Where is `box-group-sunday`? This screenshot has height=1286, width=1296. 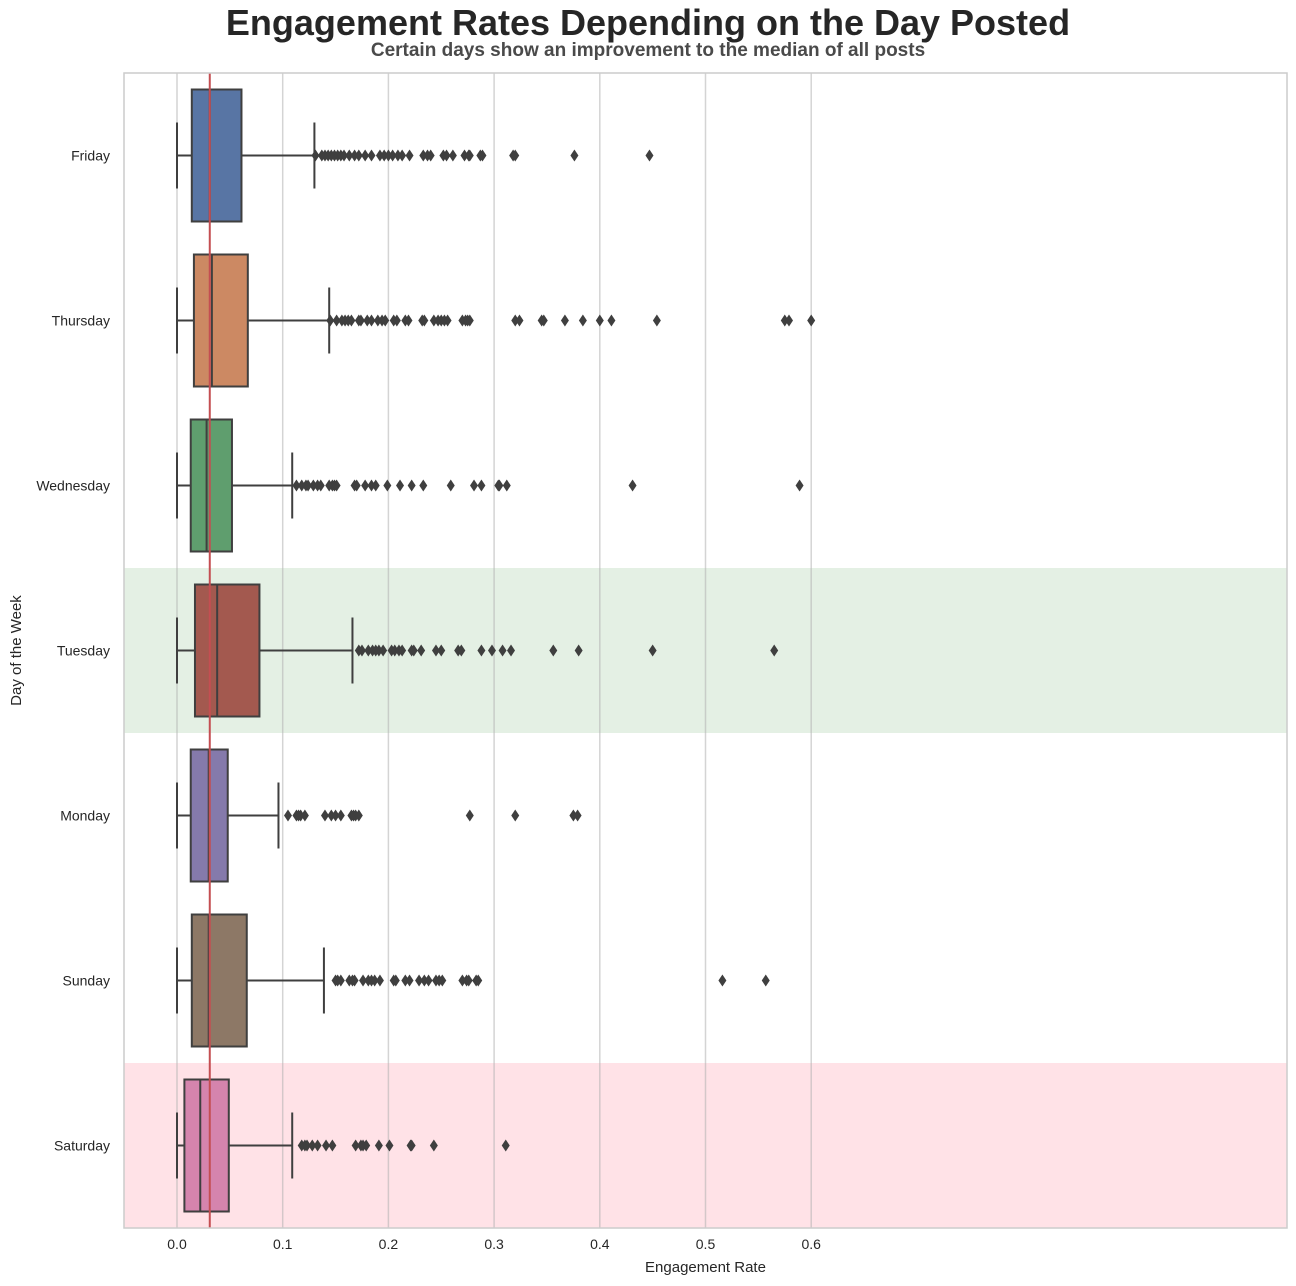
box-group-sunday is located at coordinates (473, 980).